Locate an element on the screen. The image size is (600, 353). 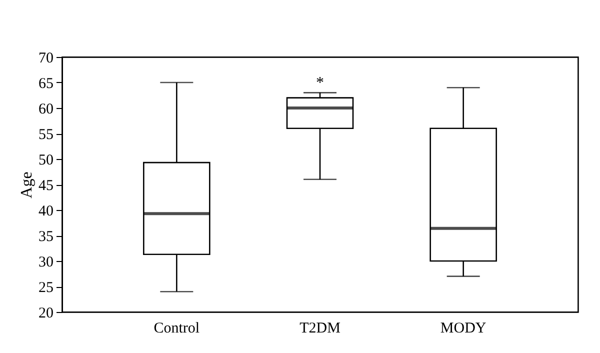
y-tick-label: 25 is located at coordinates (46, 288).